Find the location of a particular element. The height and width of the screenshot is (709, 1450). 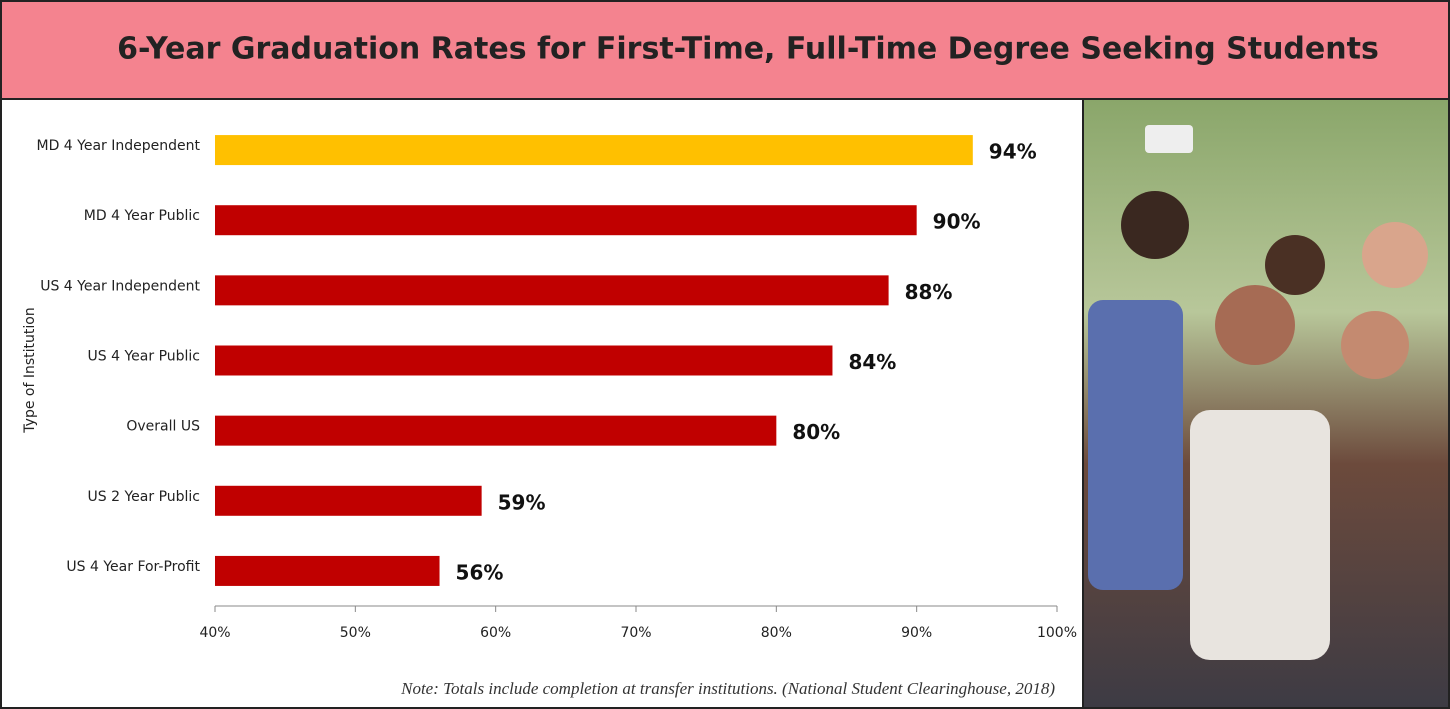

x-tick-label: 40% is located at coordinates (214, 633).